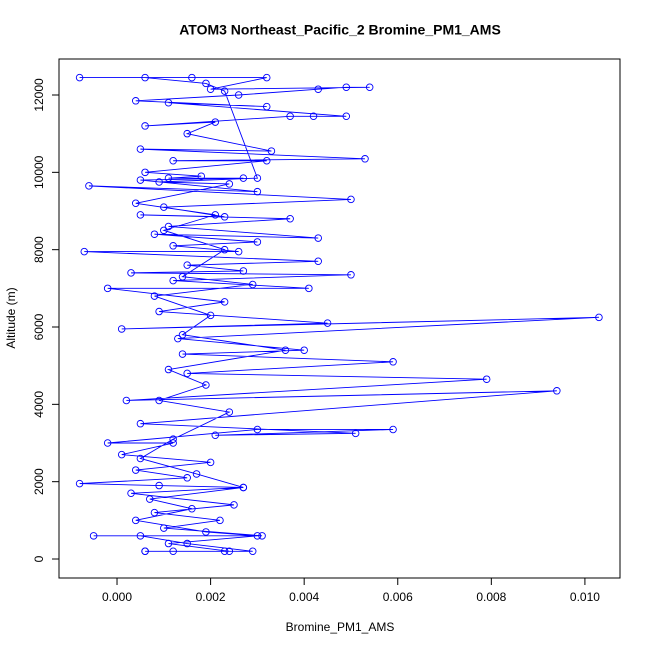  I want to click on x-tick-label: 0.000, so click(117, 597).